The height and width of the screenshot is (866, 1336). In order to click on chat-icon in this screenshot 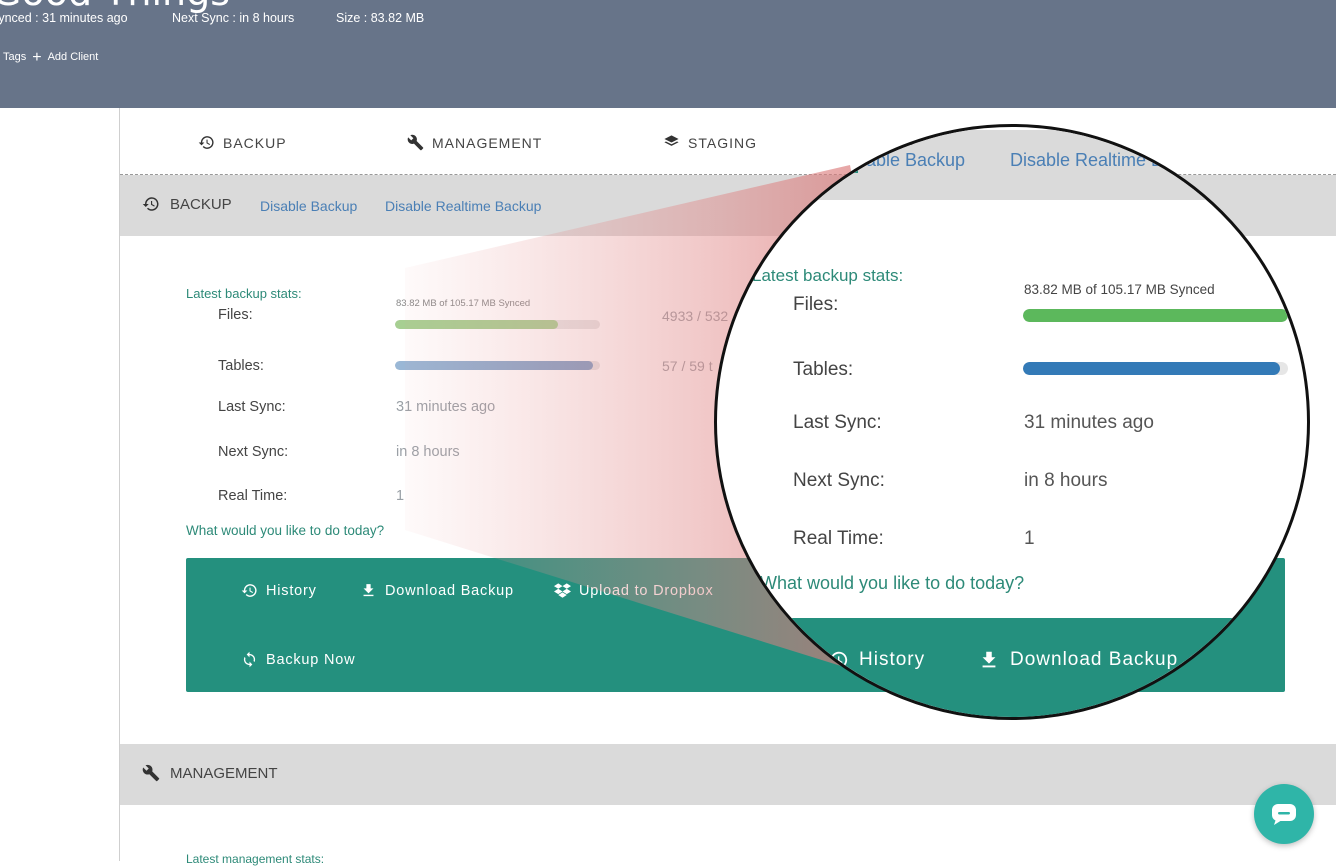, I will do `click(1284, 814)`.